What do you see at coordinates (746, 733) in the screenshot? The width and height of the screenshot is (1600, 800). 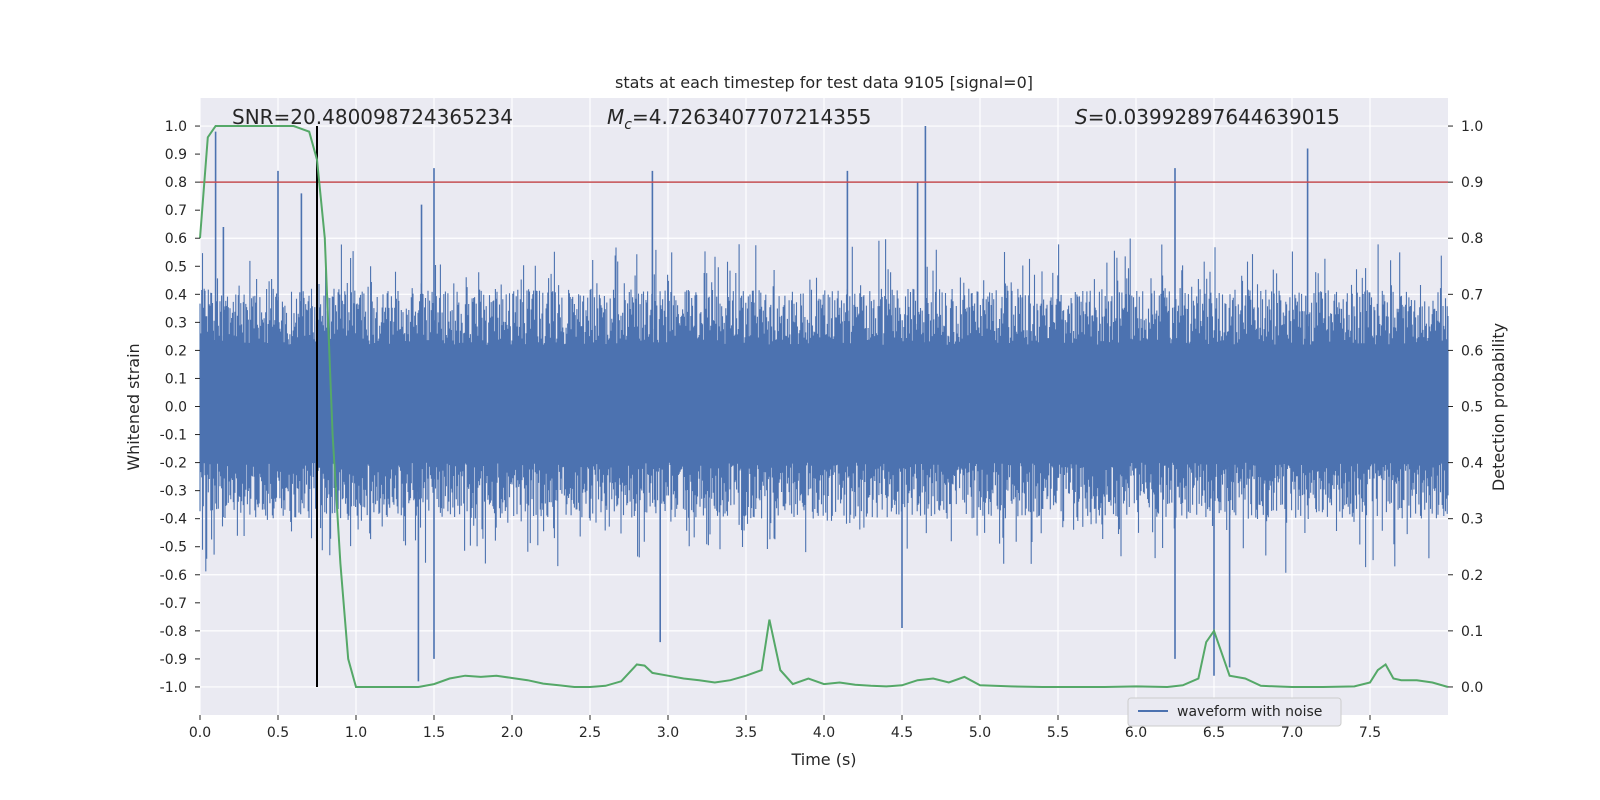 I see `x-tick-label: 3.5` at bounding box center [746, 733].